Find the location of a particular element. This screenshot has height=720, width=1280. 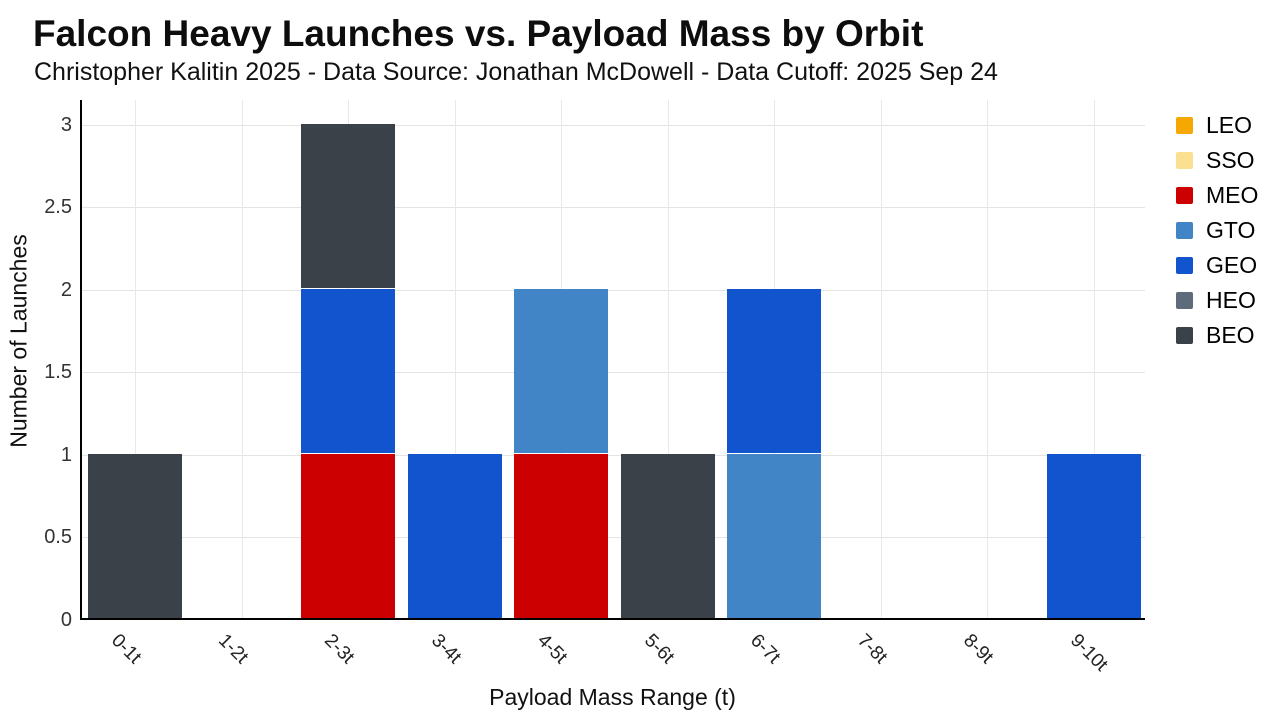

bar-0-1t is located at coordinates (135, 536).